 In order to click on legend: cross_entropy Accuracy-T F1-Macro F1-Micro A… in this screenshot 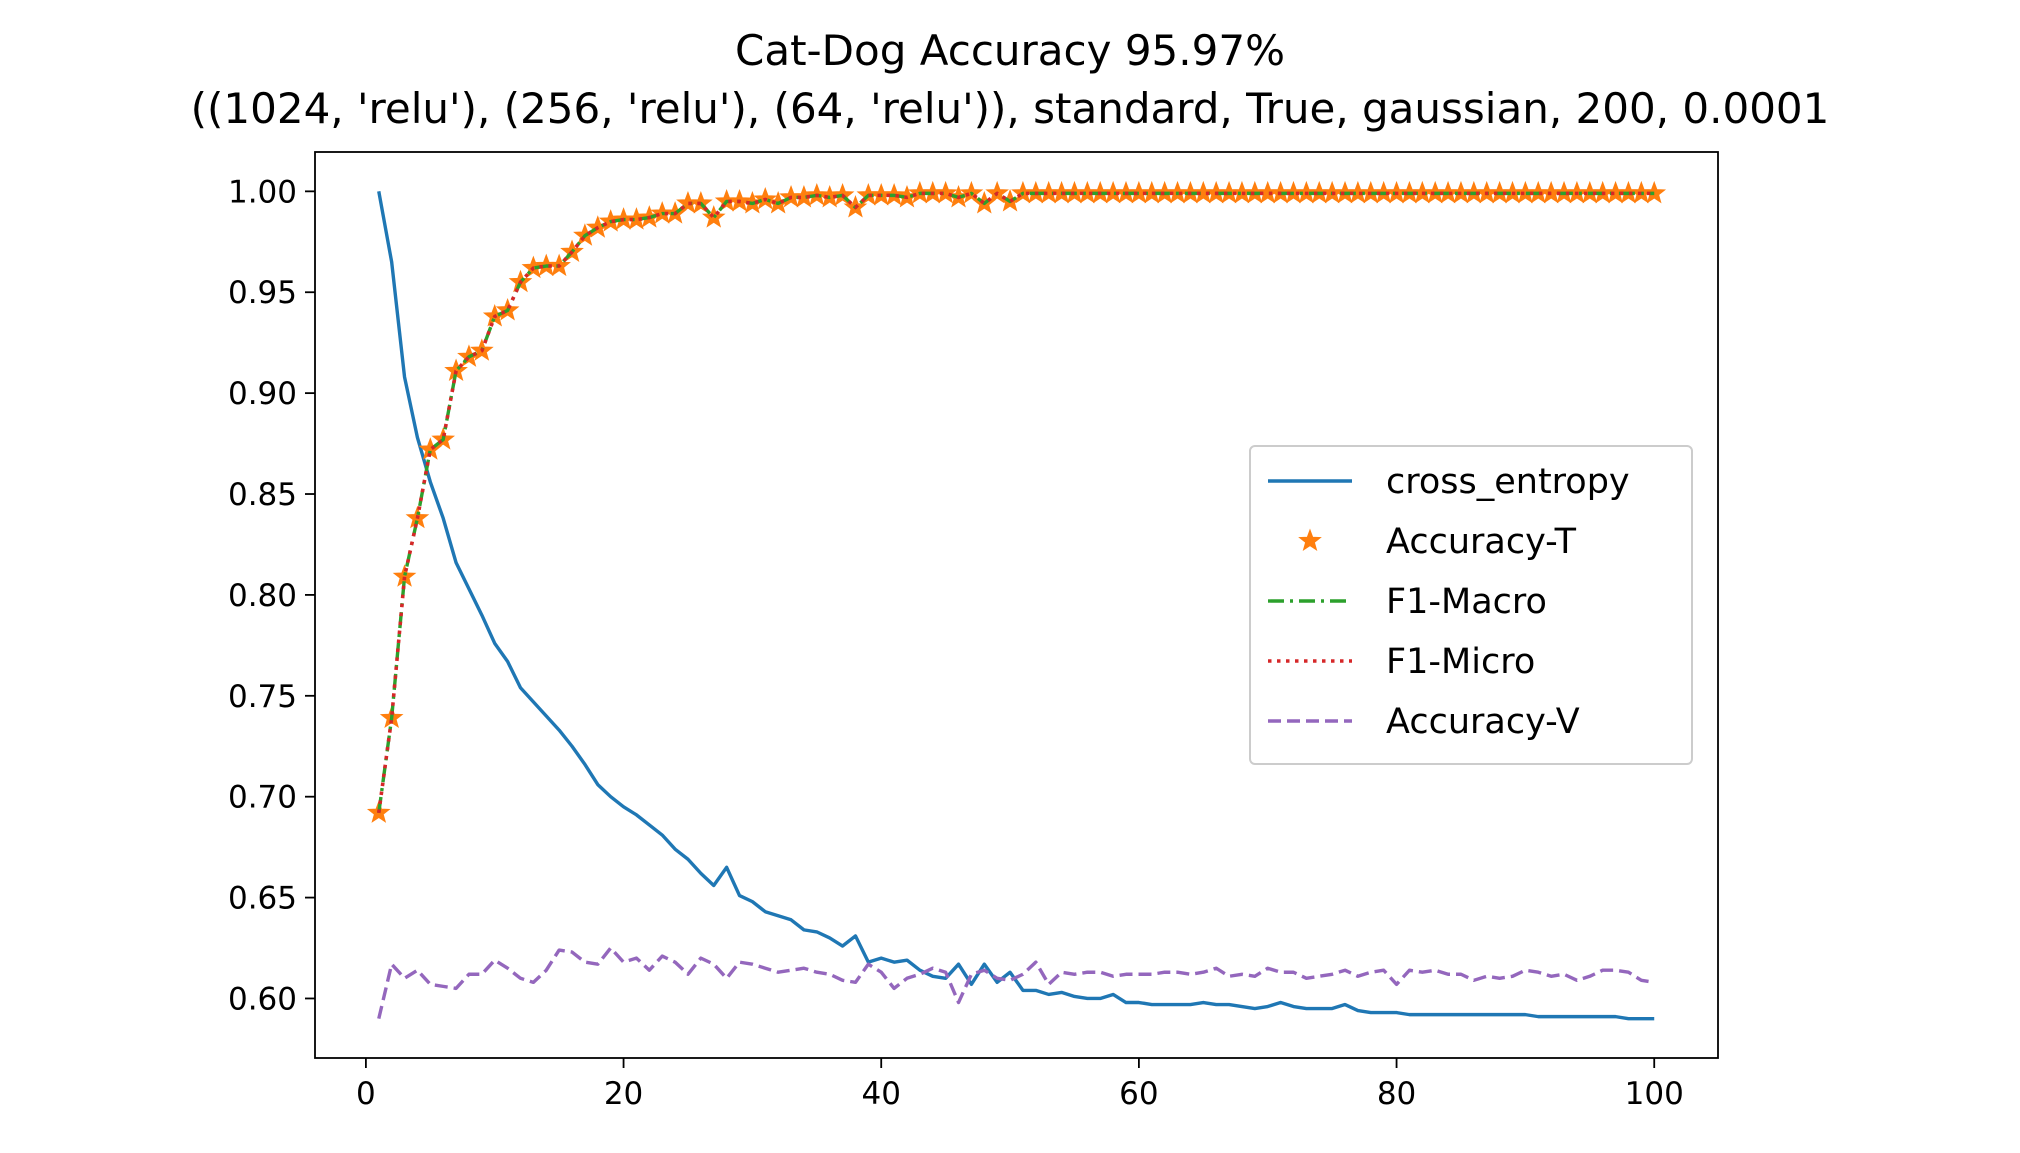, I will do `click(1471, 605)`.